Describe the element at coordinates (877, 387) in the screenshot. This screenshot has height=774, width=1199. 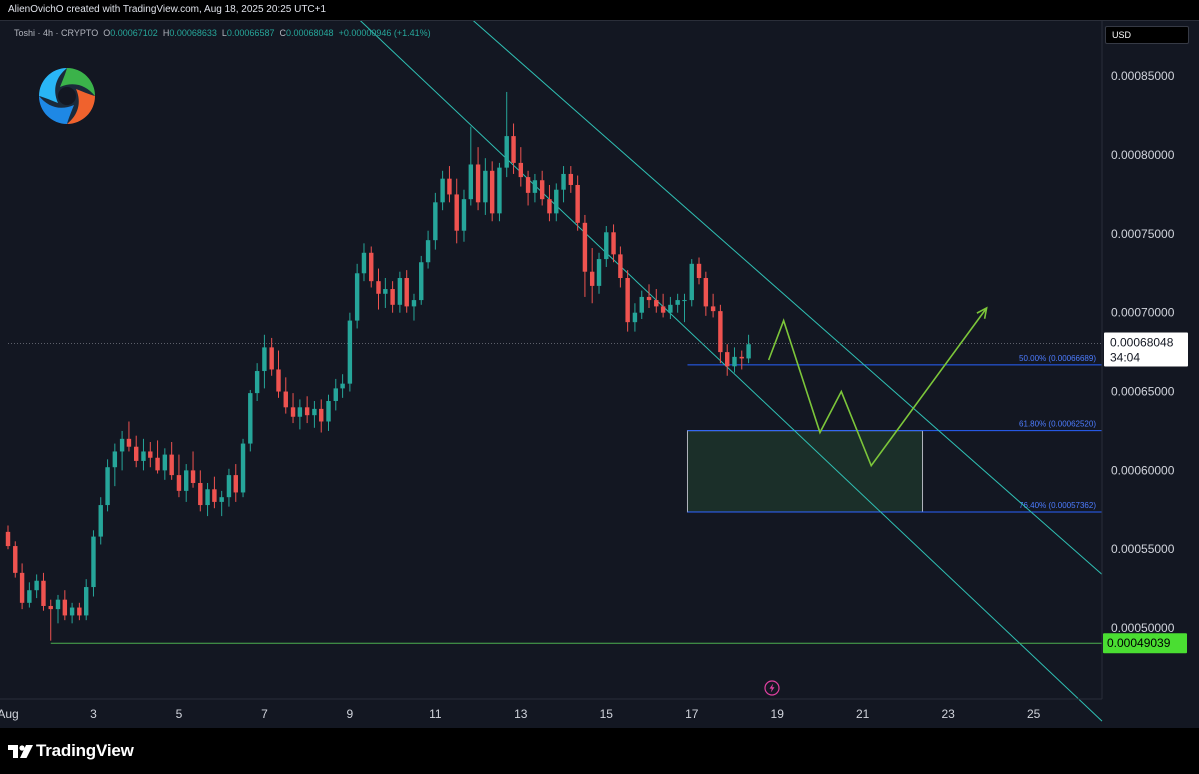
I see `projection-path` at that location.